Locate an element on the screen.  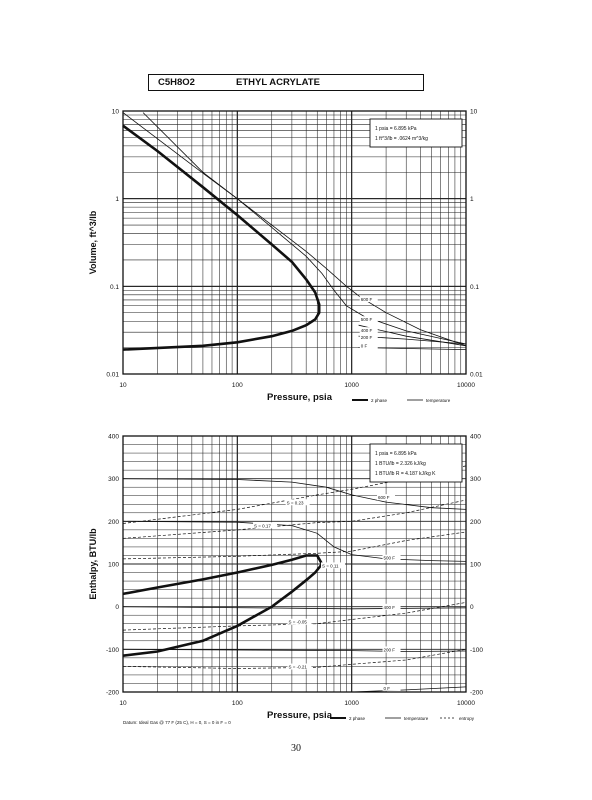
entropy-curve-label: S = 0.11 is located at coordinates (330, 565).